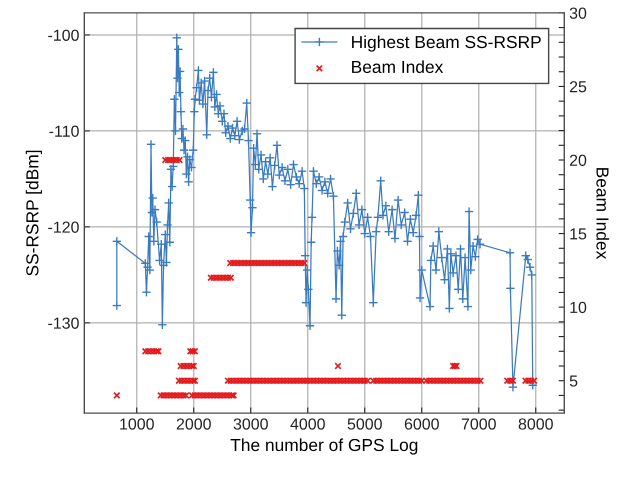 The width and height of the screenshot is (634, 477). I want to click on y2-tick-label: 10, so click(578, 308).